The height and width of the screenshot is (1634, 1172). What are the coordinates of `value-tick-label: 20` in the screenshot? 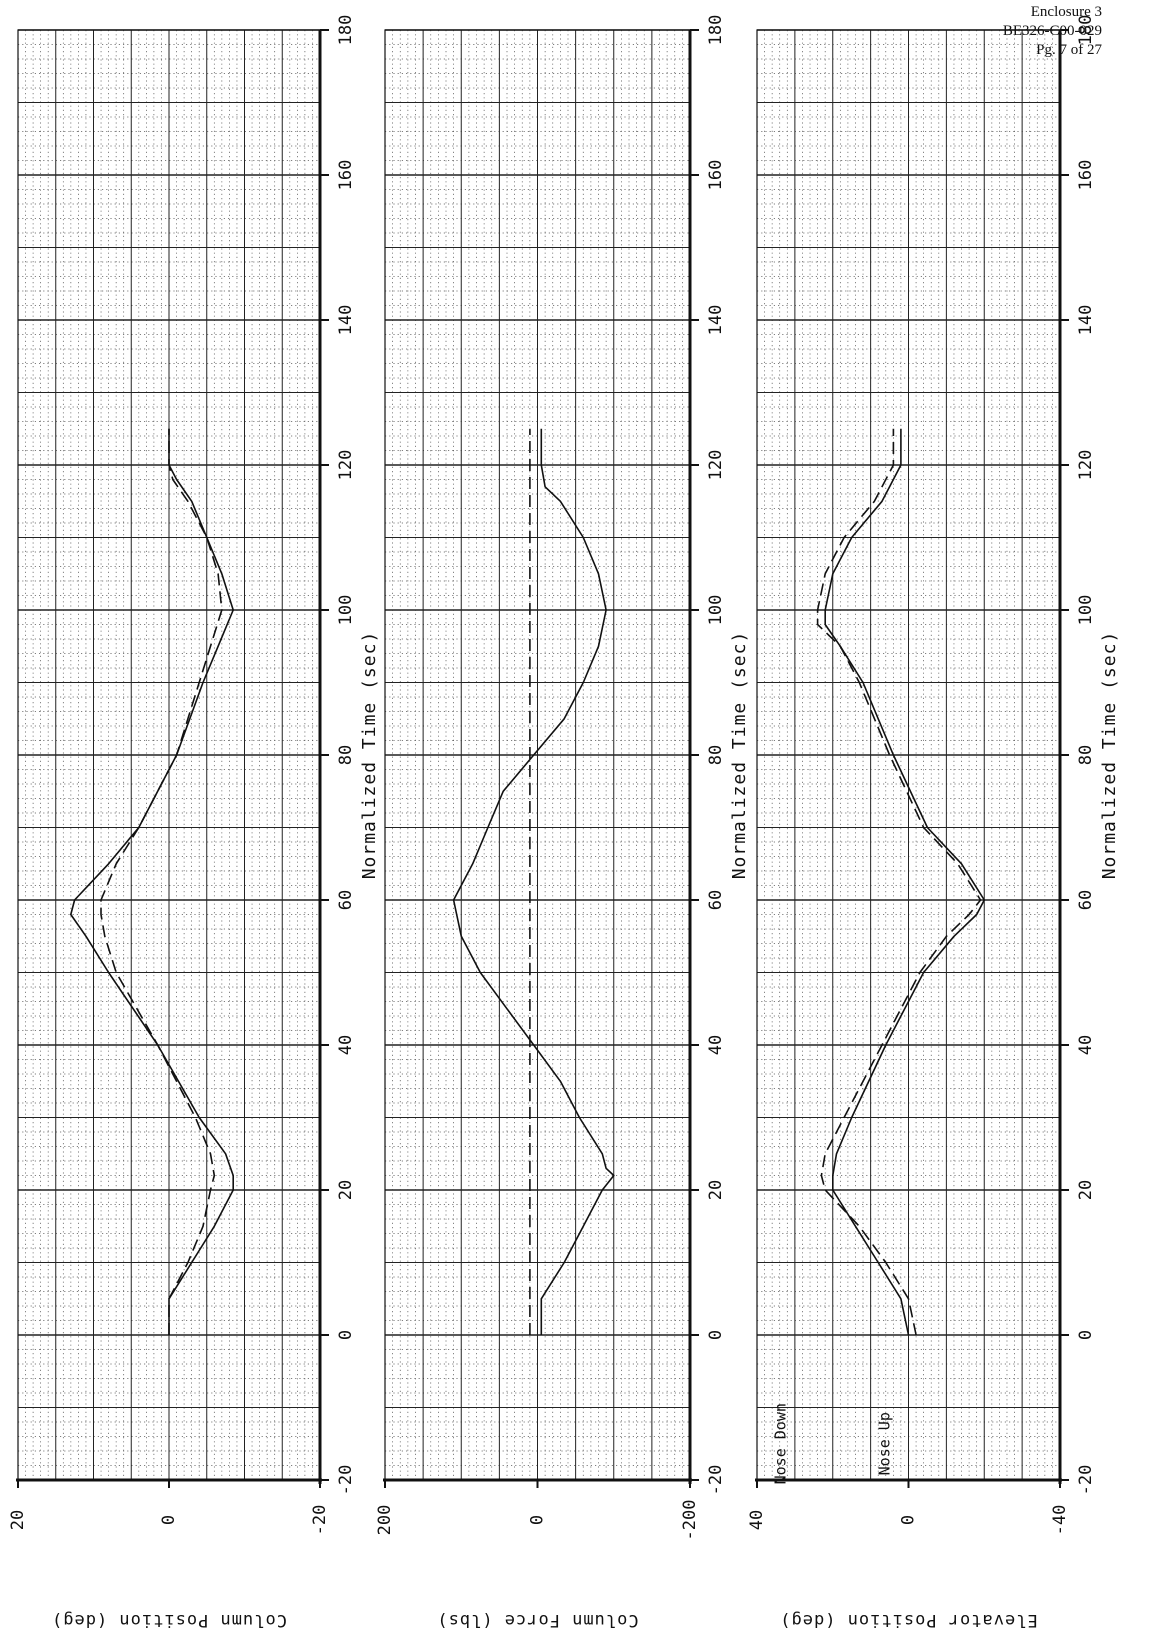 It's located at (18, 1520).